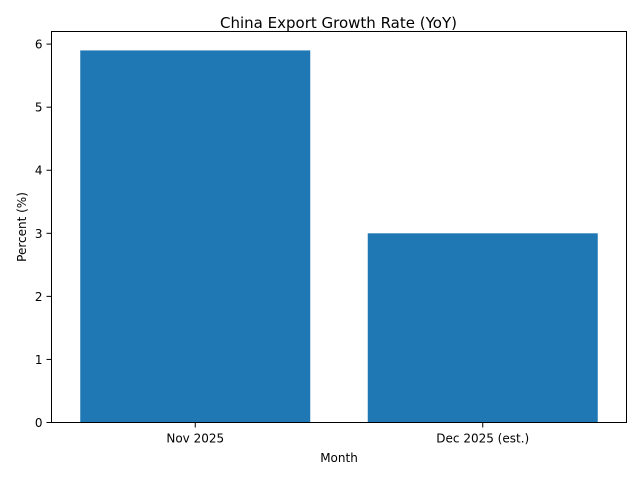 This screenshot has height=480, width=640. I want to click on bar, so click(482, 328).